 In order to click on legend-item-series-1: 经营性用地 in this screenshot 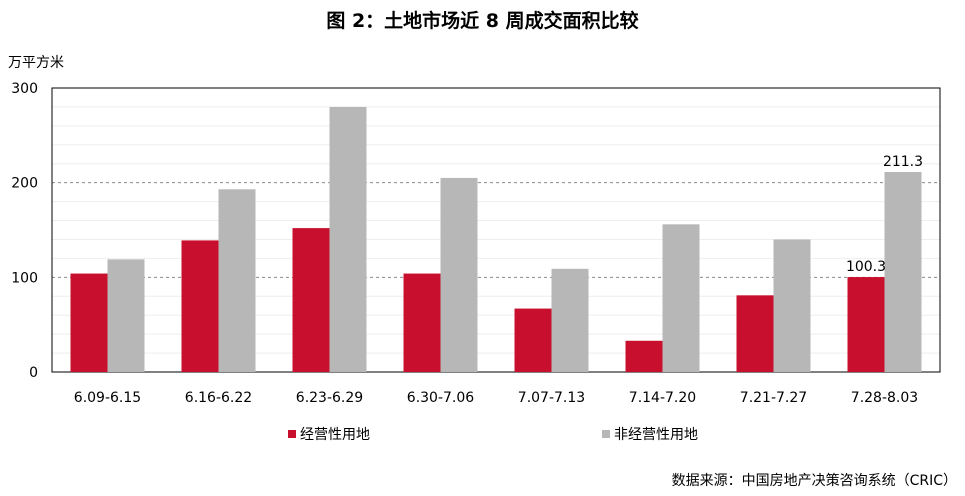, I will do `click(329, 434)`.